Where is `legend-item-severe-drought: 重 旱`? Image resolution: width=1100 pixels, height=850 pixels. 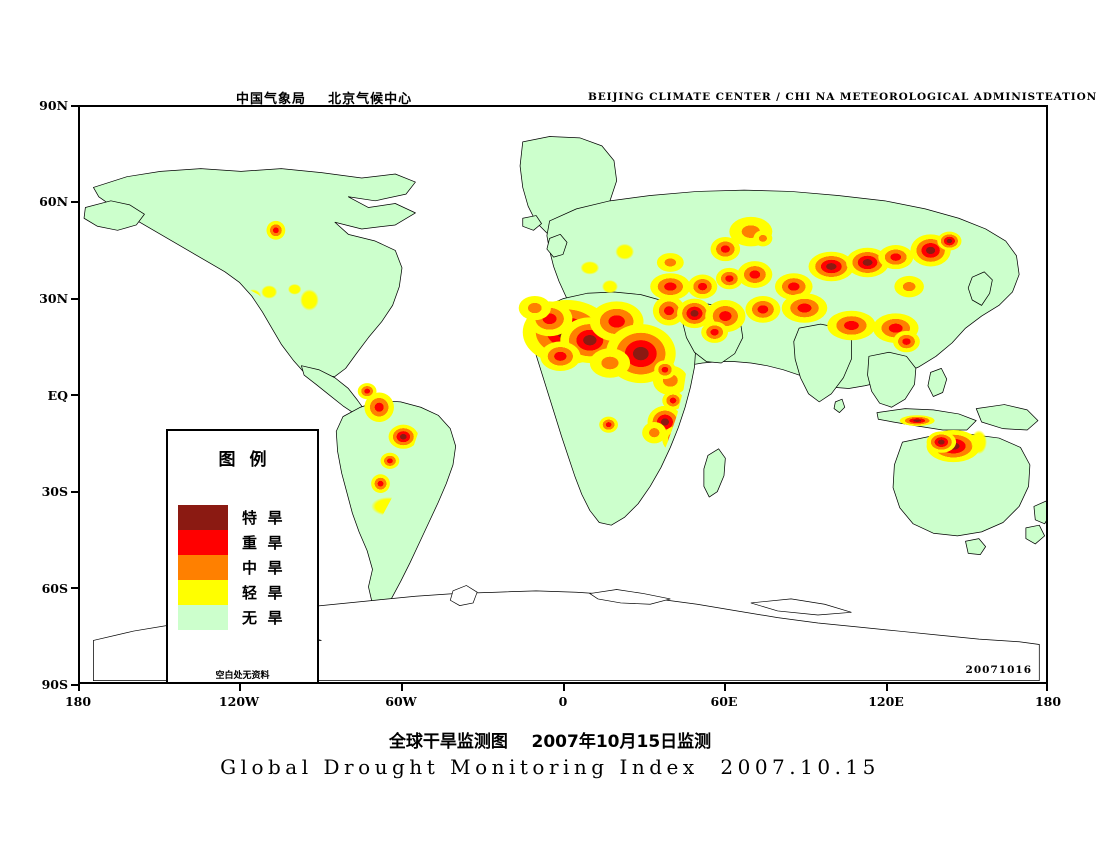
legend-item-severe-drought: 重 旱 is located at coordinates (245, 542).